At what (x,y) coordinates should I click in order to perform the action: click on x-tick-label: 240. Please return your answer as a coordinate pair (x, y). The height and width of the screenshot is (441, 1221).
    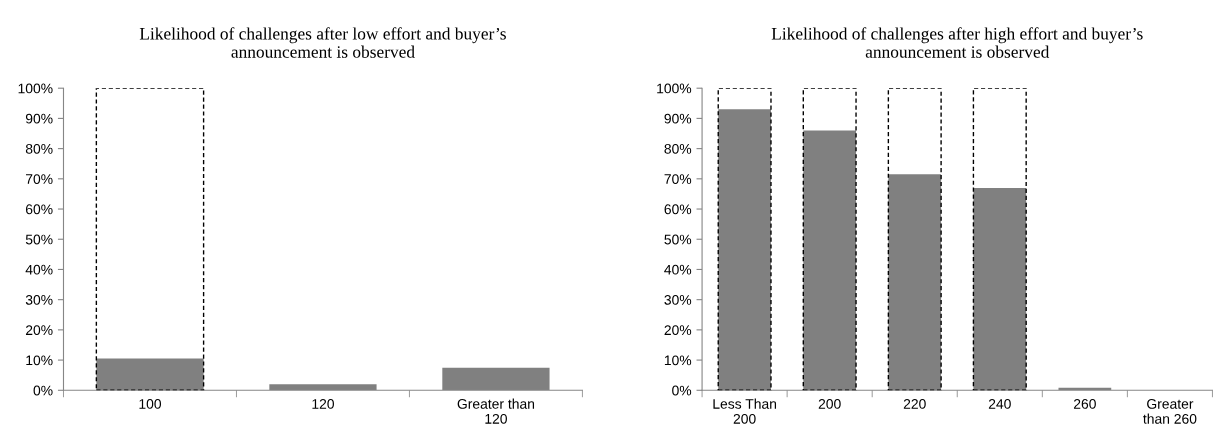
    Looking at the image, I should click on (999, 403).